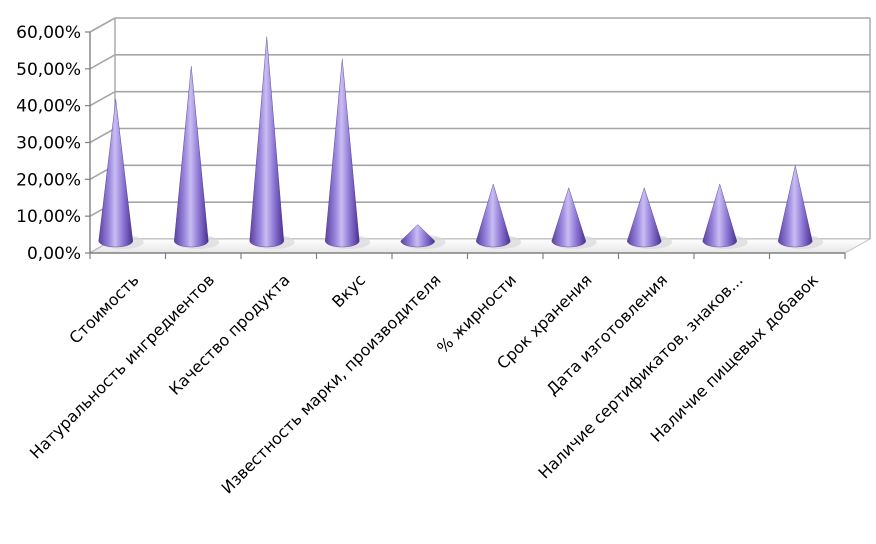  Describe the element at coordinates (54, 254) in the screenshot. I see `y-tick-label: 0,00%` at that location.